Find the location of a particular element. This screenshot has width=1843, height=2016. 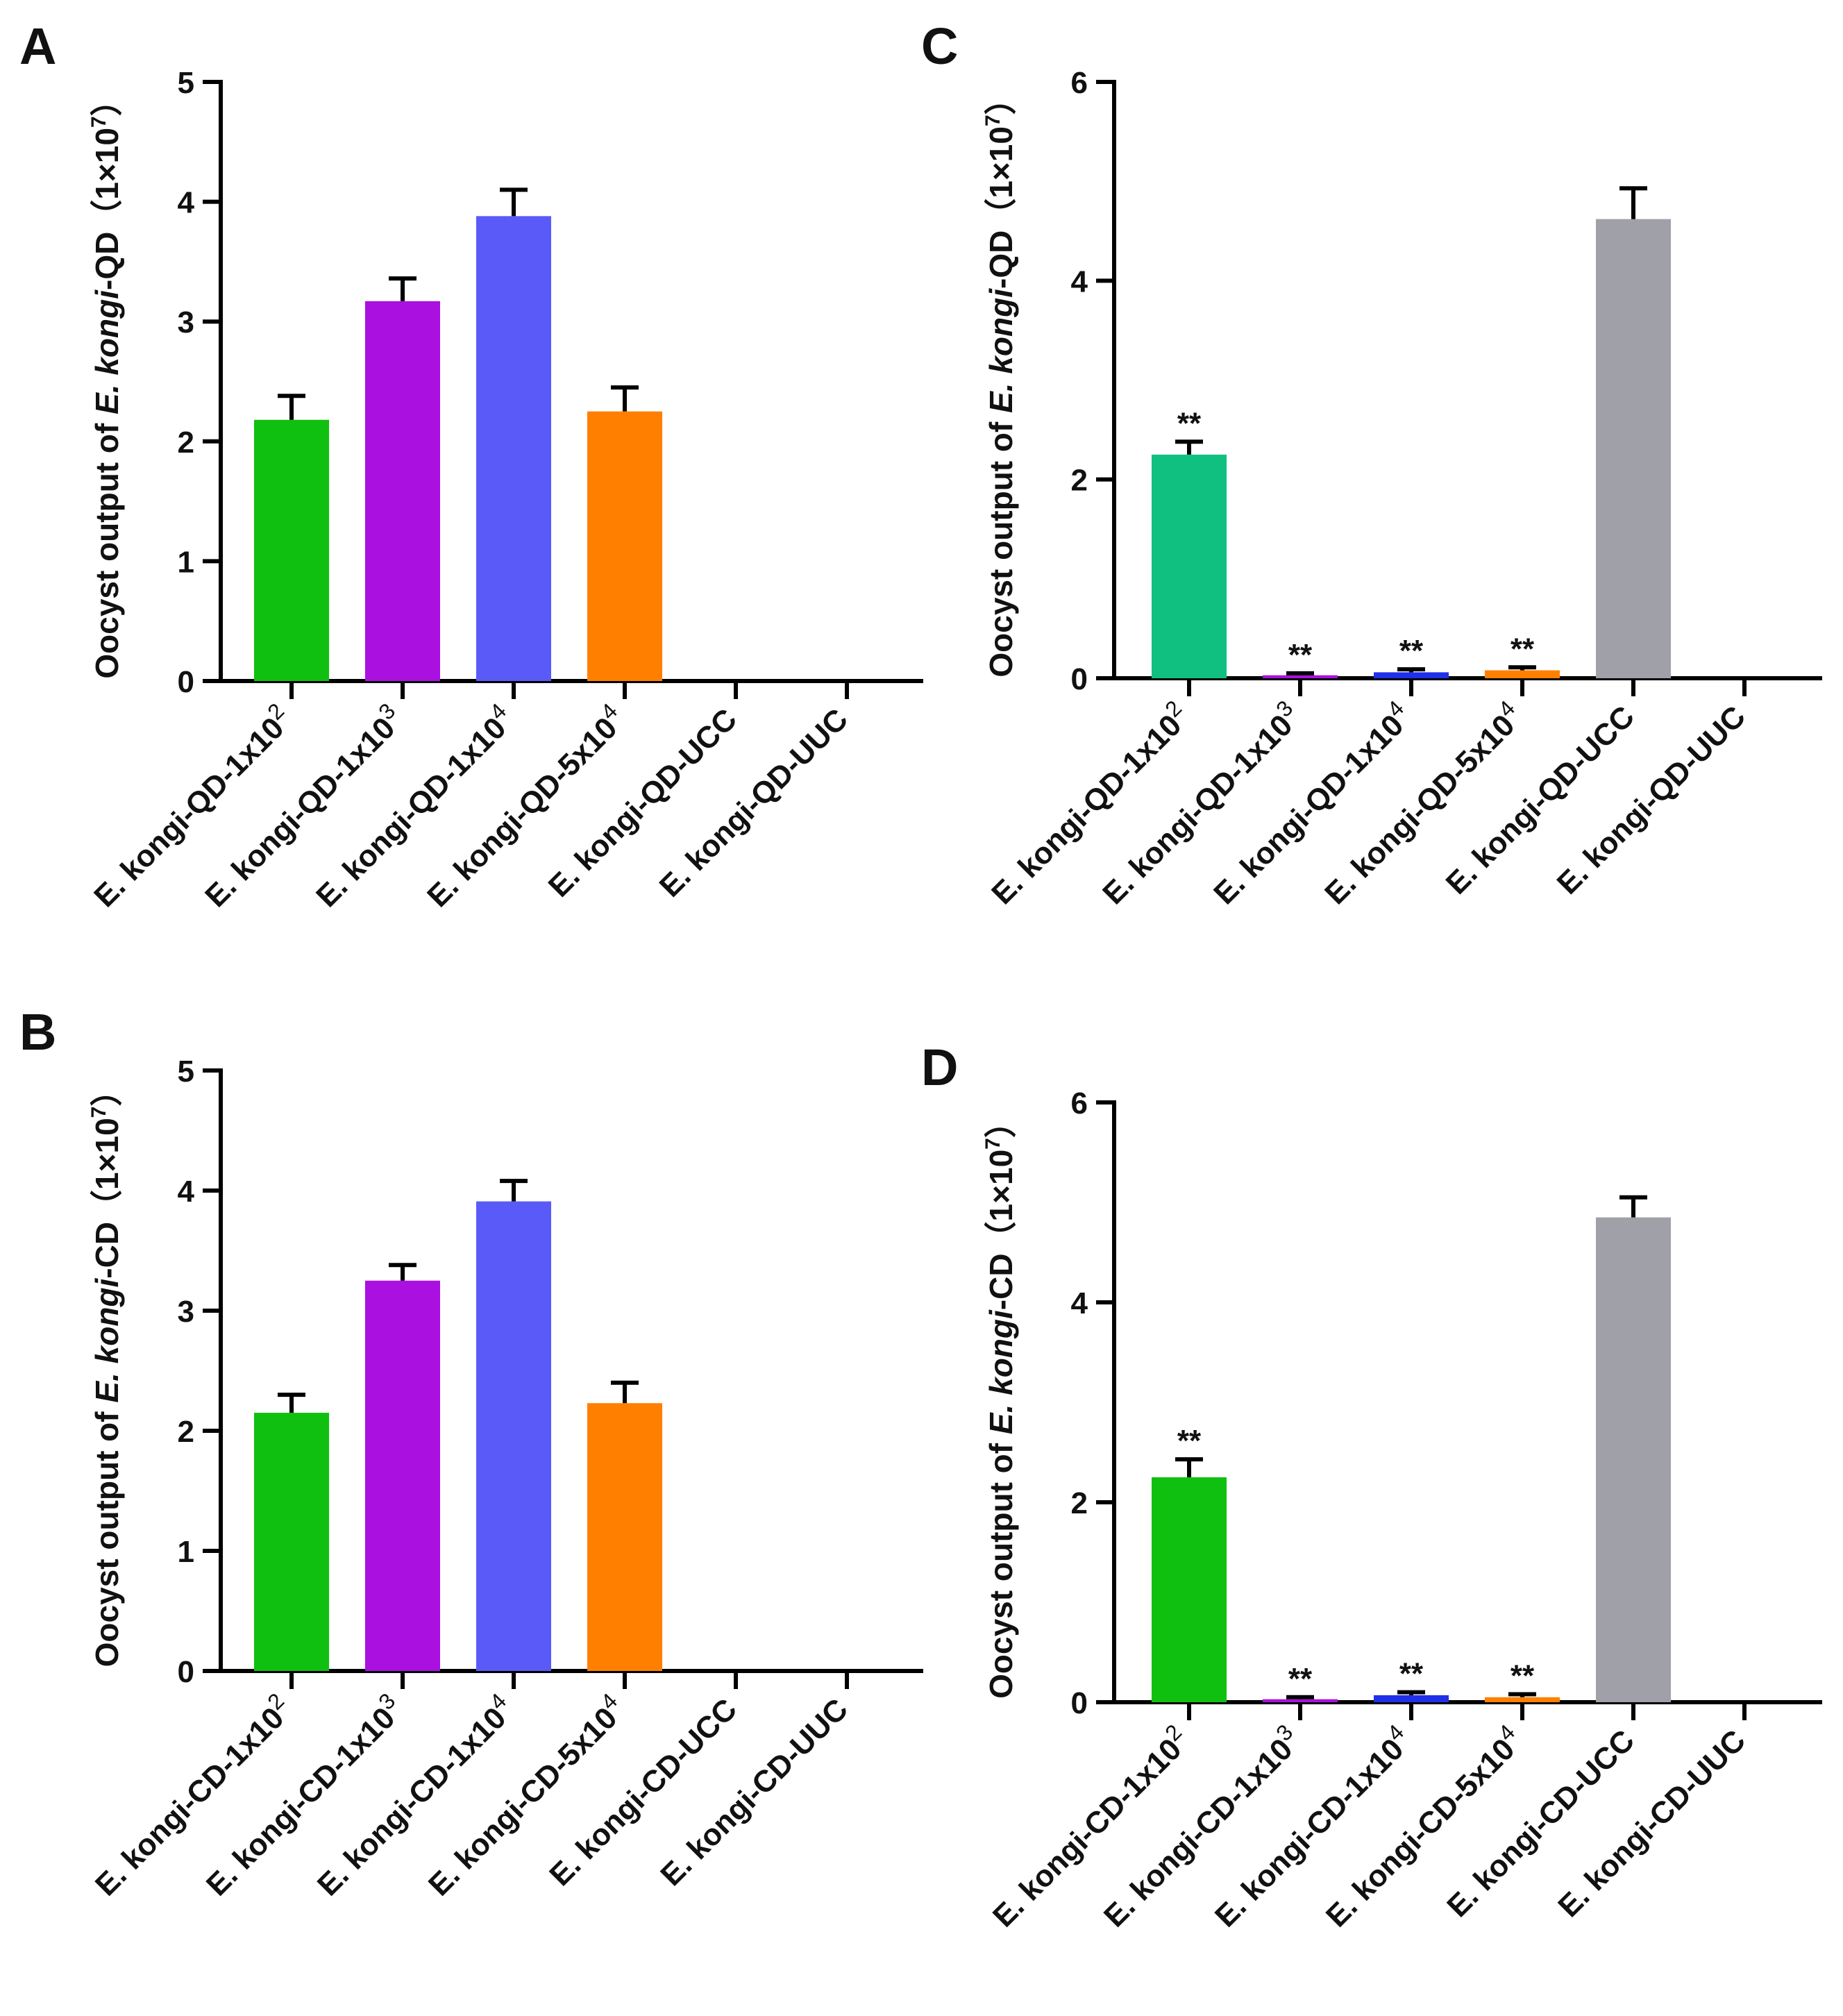

x-category-label-base: E. kongi-QD-5x10 is located at coordinates (1419, 809).